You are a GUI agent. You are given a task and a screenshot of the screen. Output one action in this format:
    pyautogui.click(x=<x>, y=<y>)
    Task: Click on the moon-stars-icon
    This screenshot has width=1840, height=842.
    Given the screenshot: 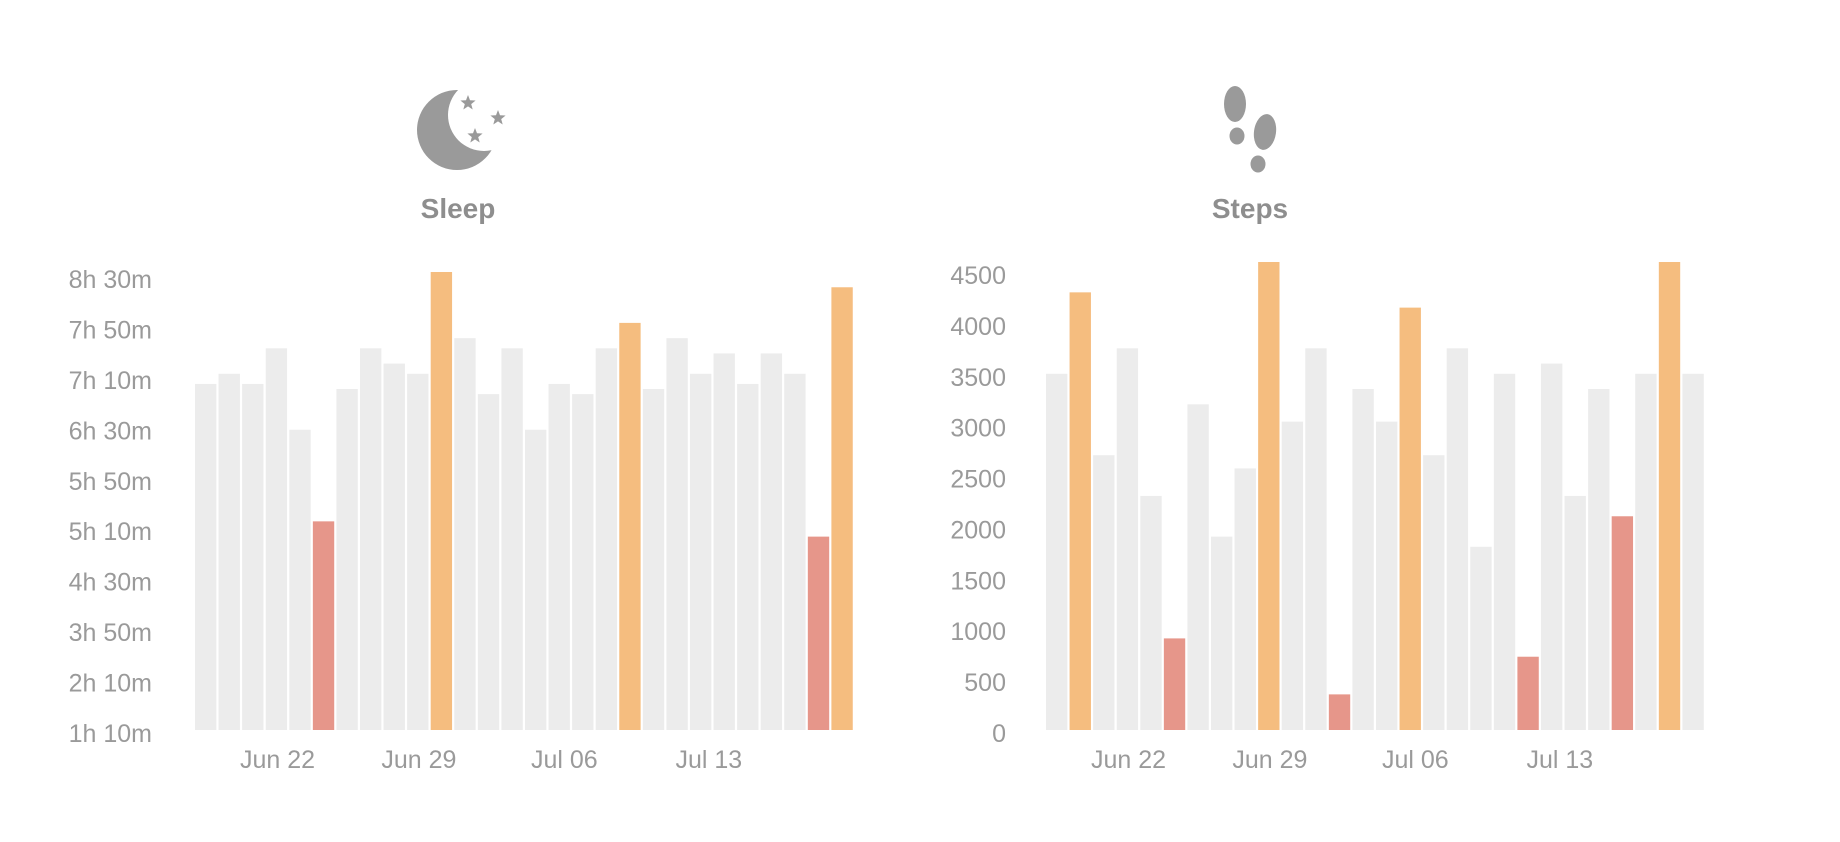 What is the action you would take?
    pyautogui.click(x=463, y=126)
    